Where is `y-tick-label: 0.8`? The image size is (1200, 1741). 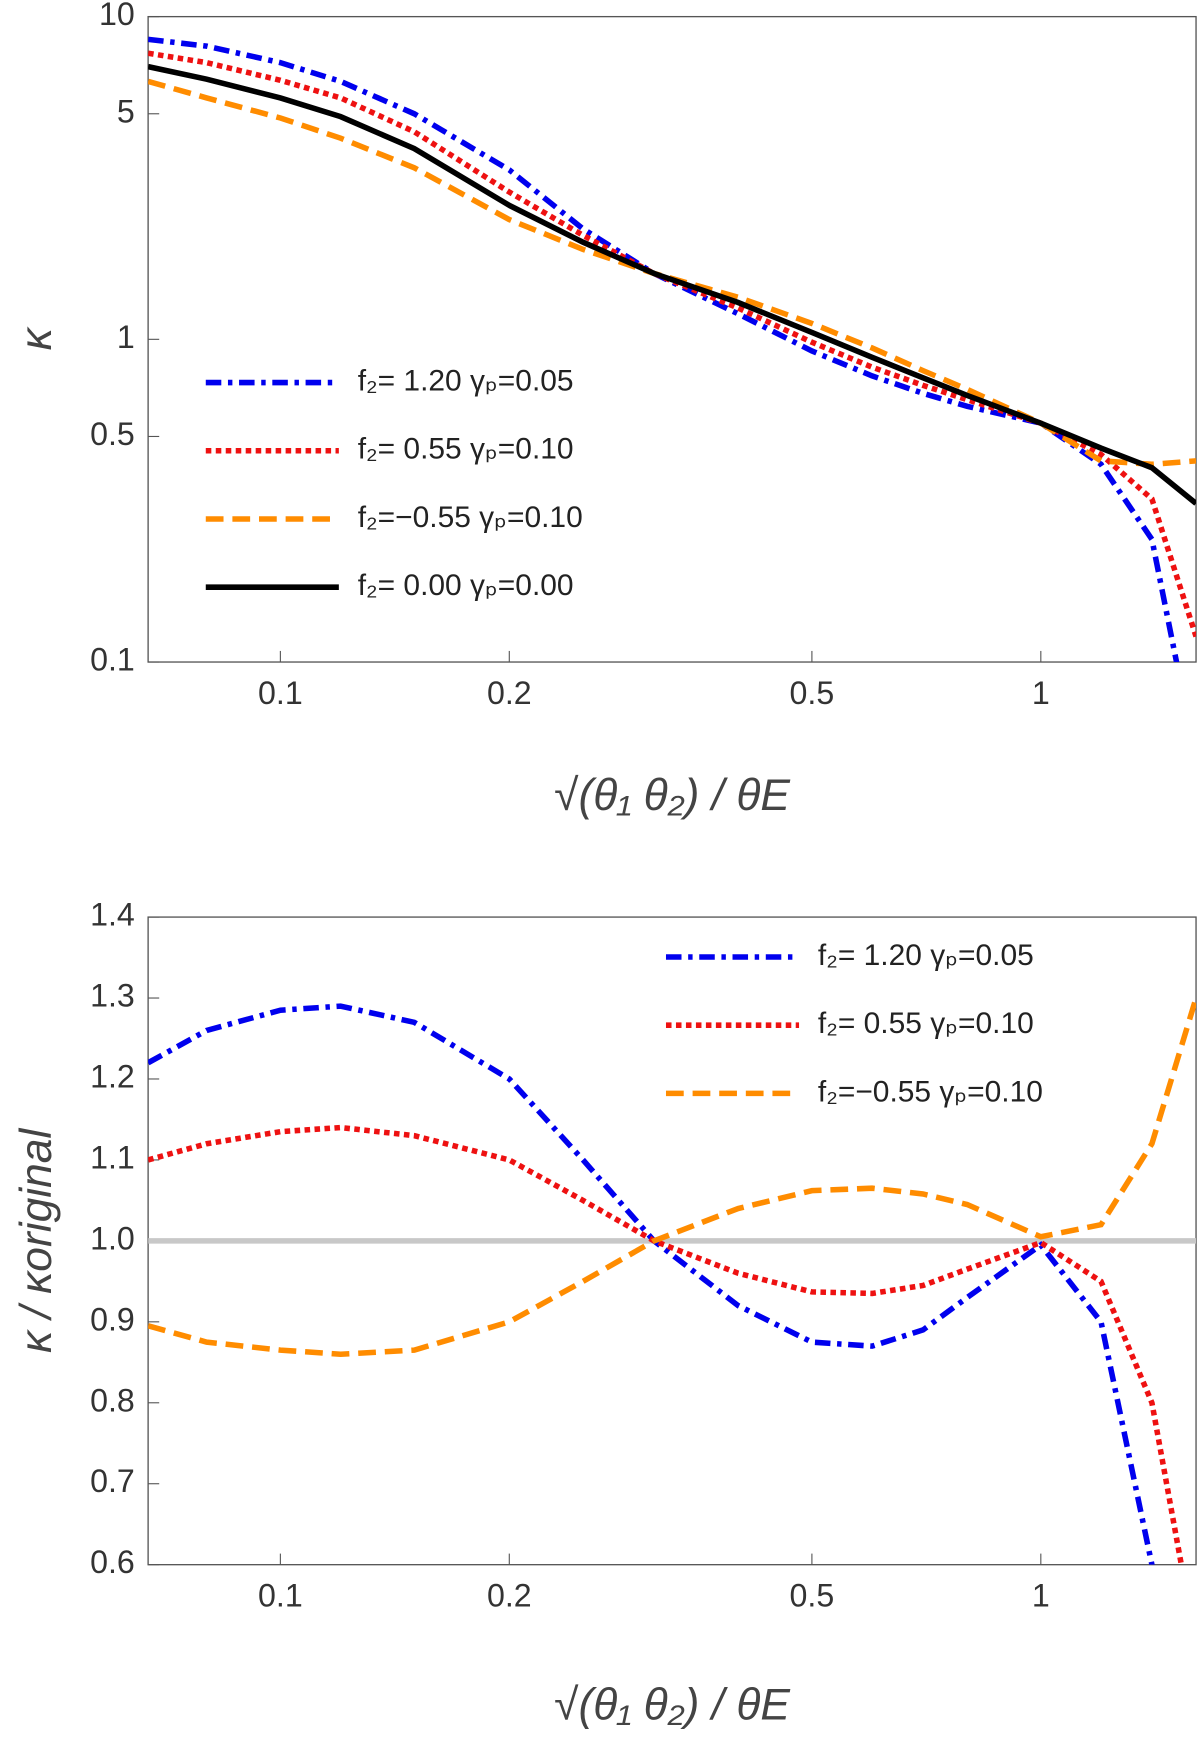 y-tick-label: 0.8 is located at coordinates (112, 1400).